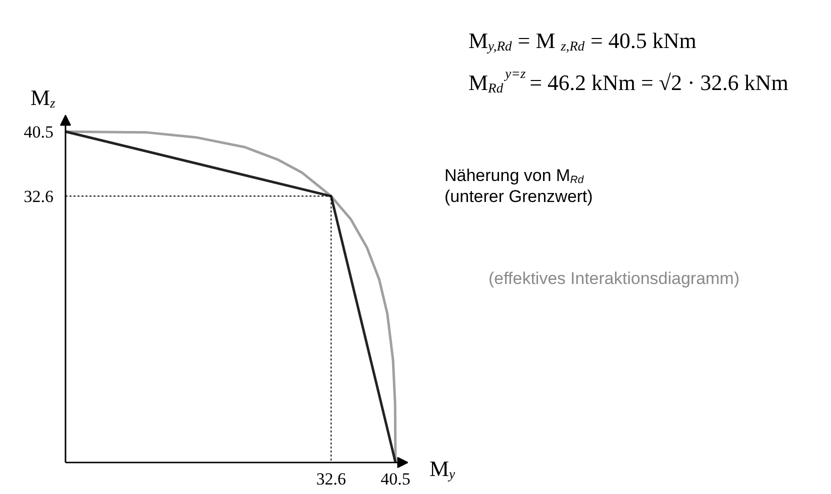 The image size is (831, 494). Describe the element at coordinates (614, 278) in the screenshot. I see `text: (effektives Interaktionsdiagramm)` at that location.